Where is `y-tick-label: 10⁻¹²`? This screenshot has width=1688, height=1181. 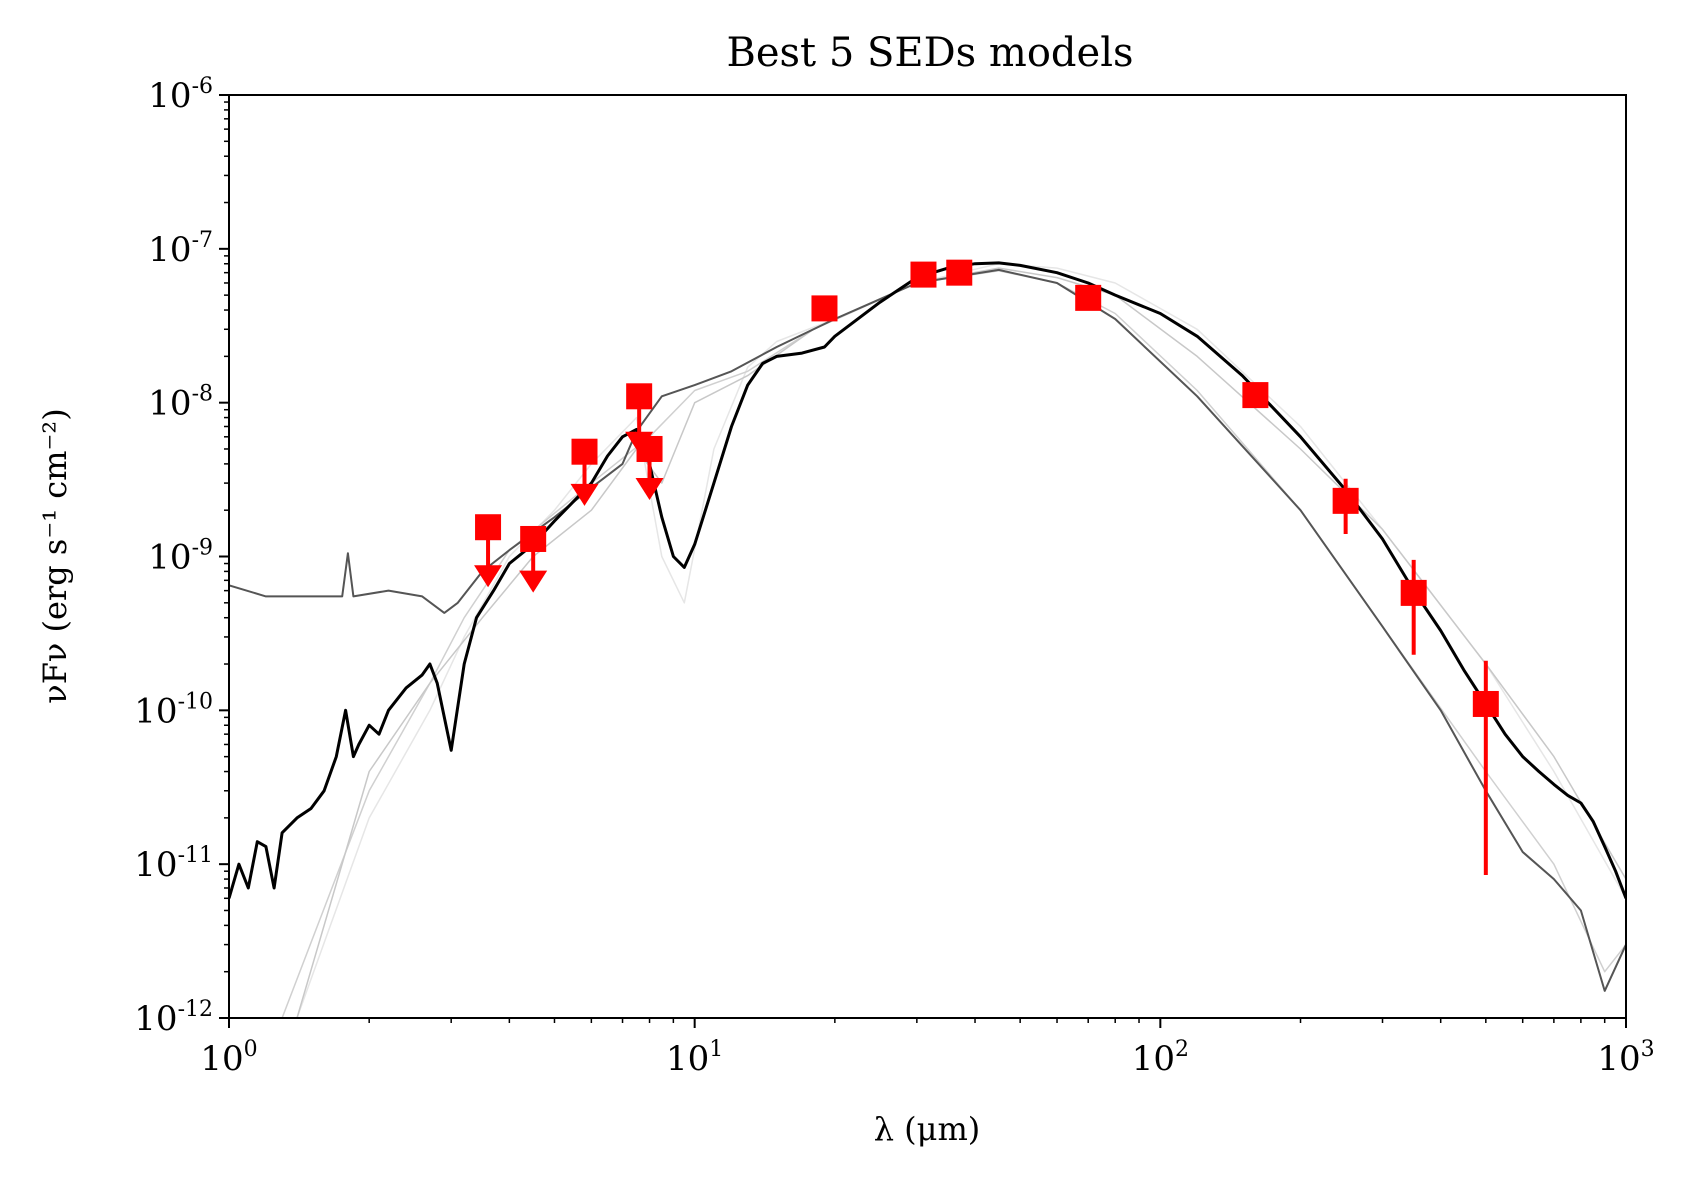 y-tick-label: 10⁻¹² is located at coordinates (173, 1018).